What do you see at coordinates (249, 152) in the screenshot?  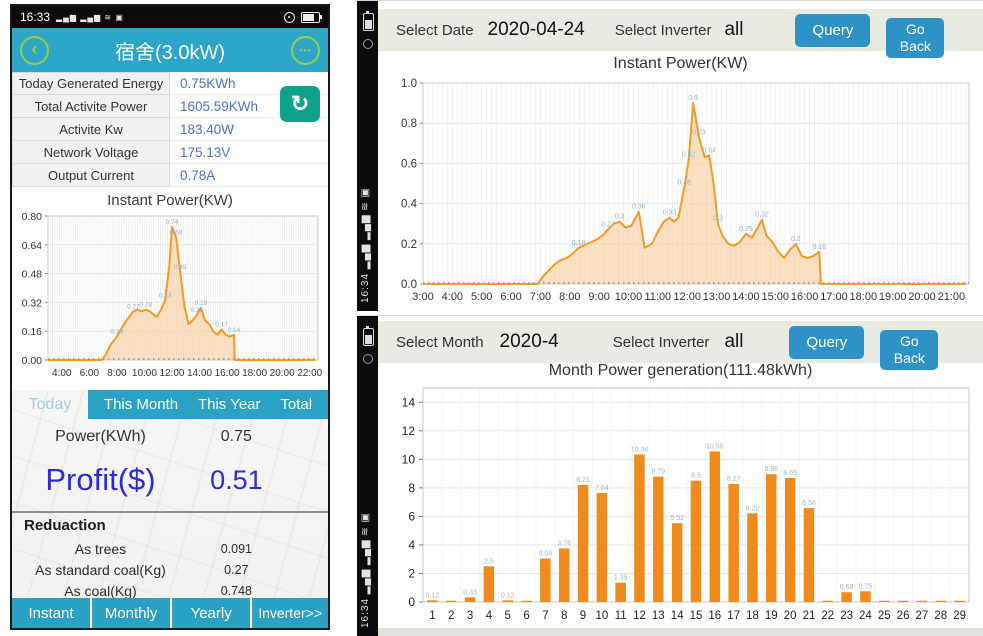 I see `row-value: 175.13V` at bounding box center [249, 152].